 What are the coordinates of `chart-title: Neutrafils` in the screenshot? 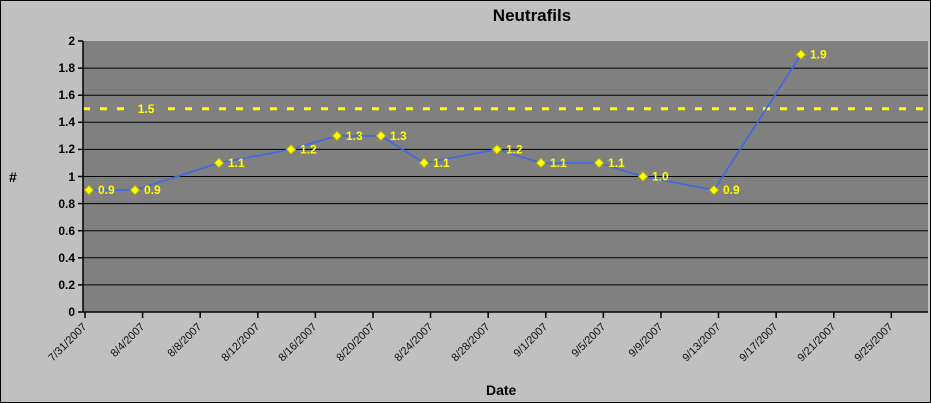 It's located at (532, 15).